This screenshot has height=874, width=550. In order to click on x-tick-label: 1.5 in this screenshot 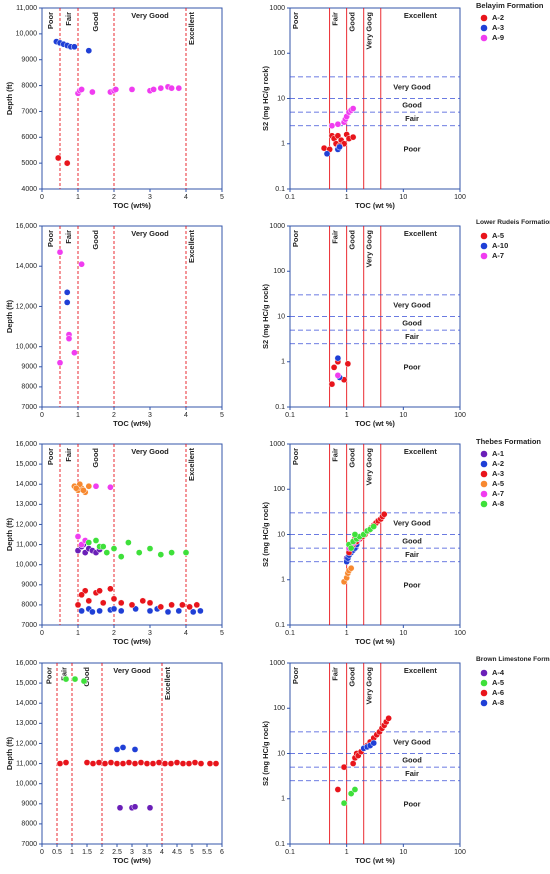, I will do `click(87, 852)`.